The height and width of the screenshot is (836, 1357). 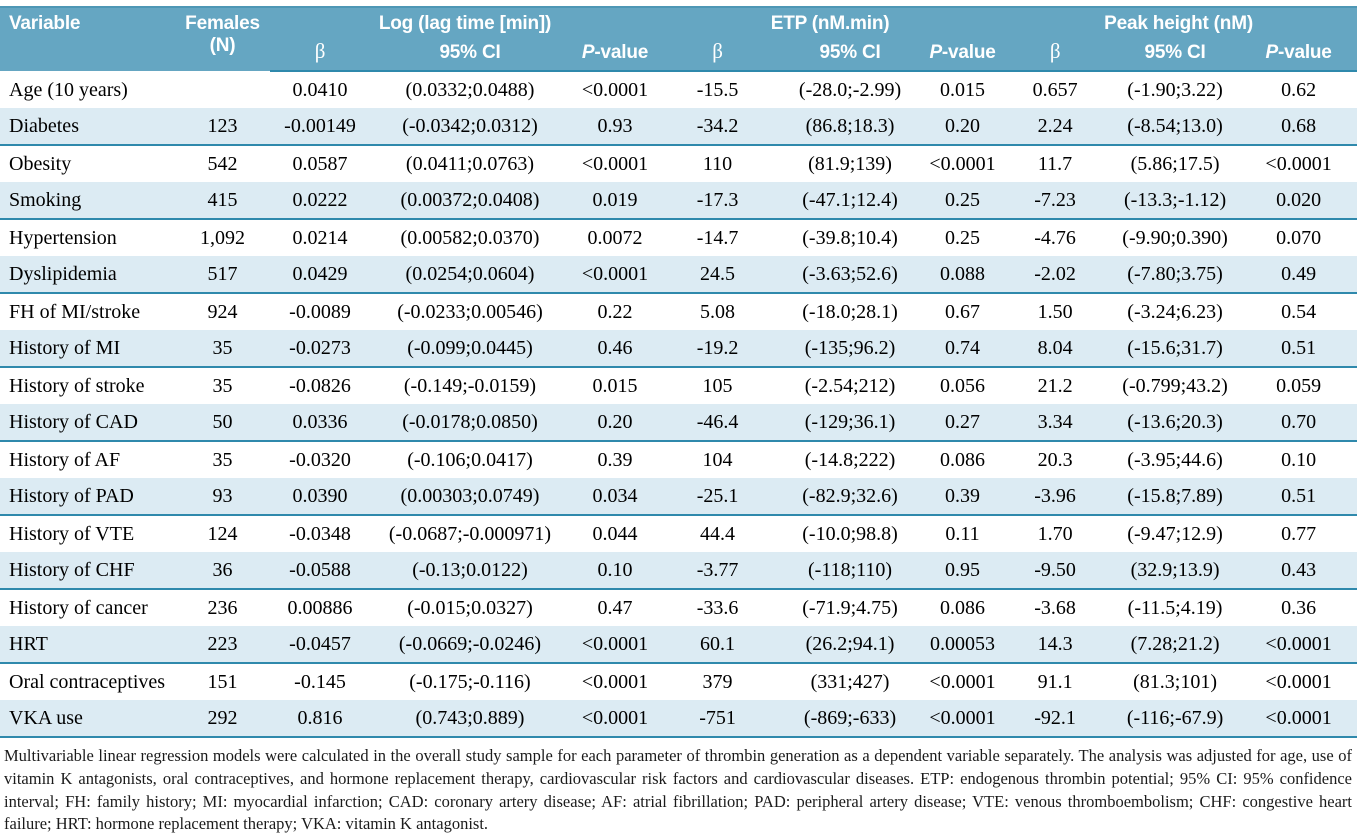 What do you see at coordinates (850, 719) in the screenshot?
I see `value-cell: (-869;-633)` at bounding box center [850, 719].